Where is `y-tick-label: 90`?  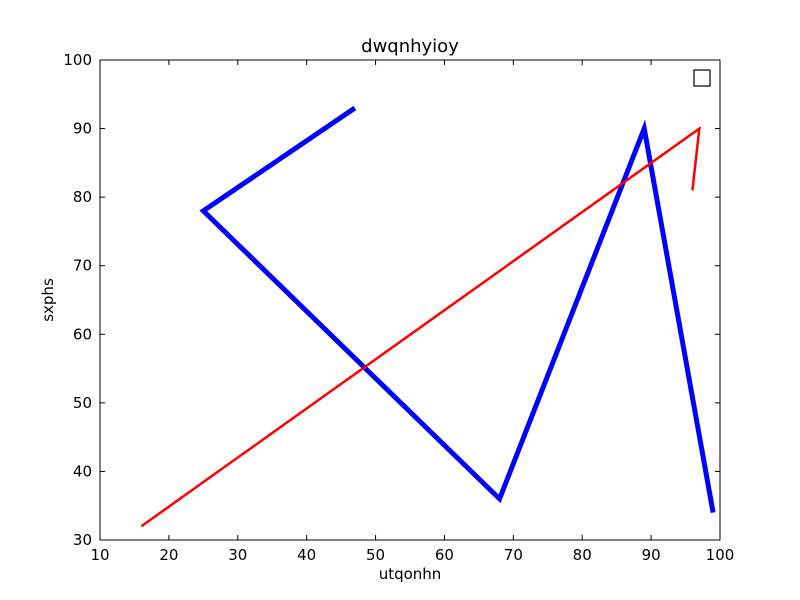 y-tick-label: 90 is located at coordinates (82, 129).